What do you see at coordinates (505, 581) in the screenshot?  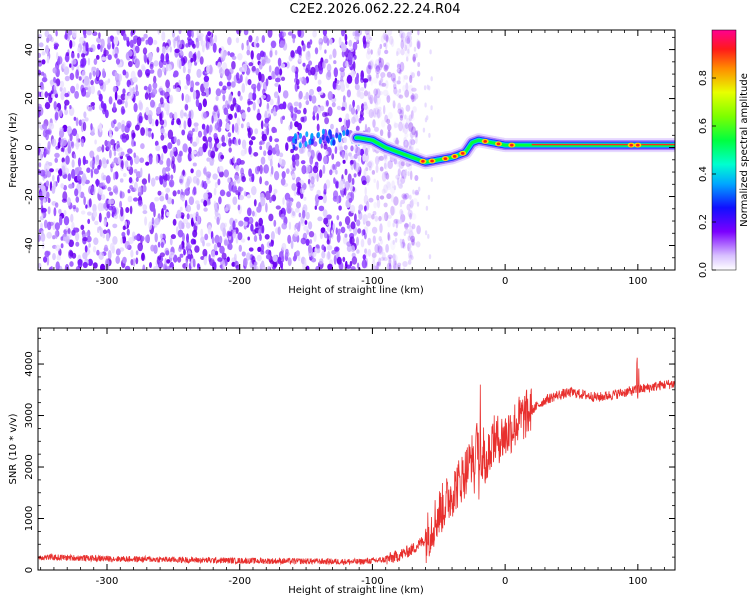 I see `snr-x-tick-label: 0` at bounding box center [505, 581].